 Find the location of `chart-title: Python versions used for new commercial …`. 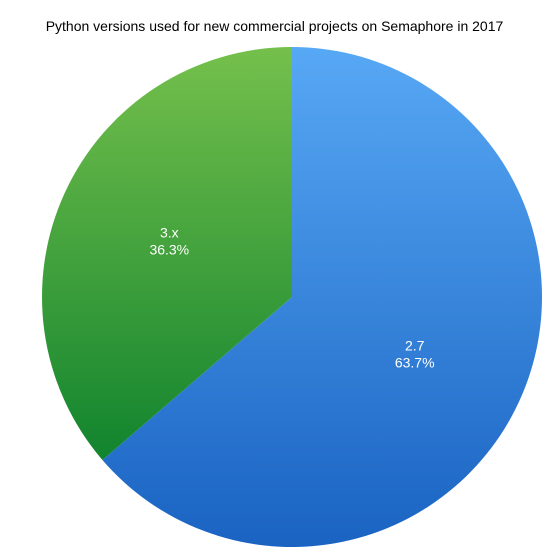

chart-title: Python versions used for new commercial … is located at coordinates (274, 26).